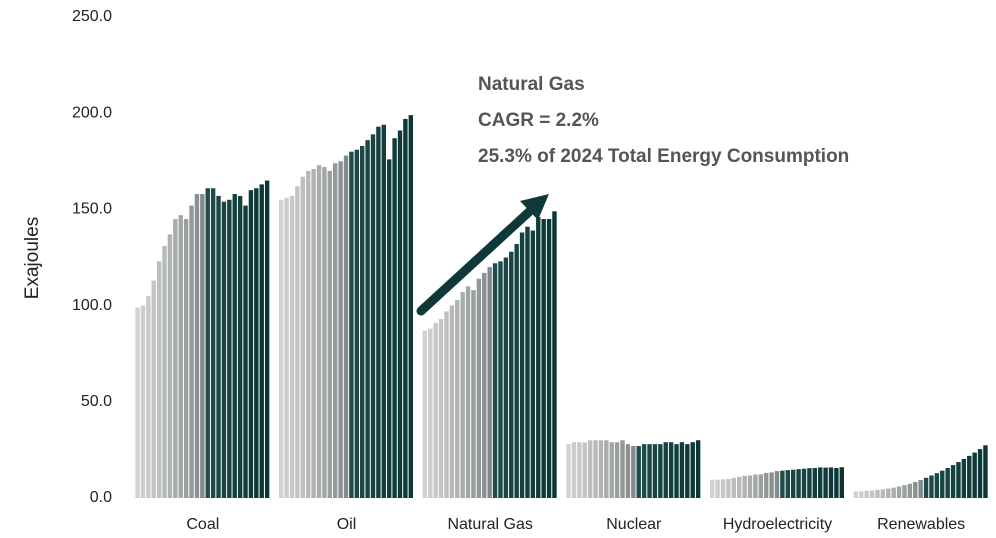  Describe the element at coordinates (531, 84) in the screenshot. I see `annotation-text: Natural Gas` at that location.